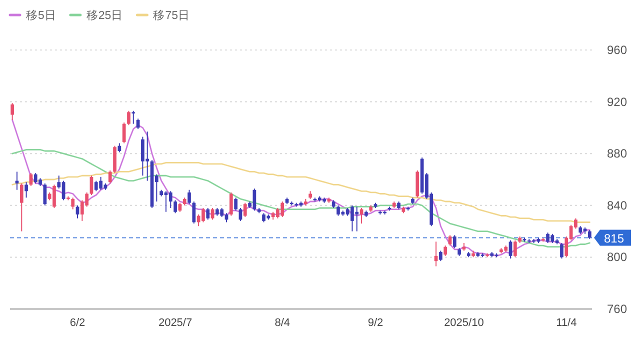  What do you see at coordinates (617, 257) in the screenshot?
I see `y-tick-label: 800` at bounding box center [617, 257].